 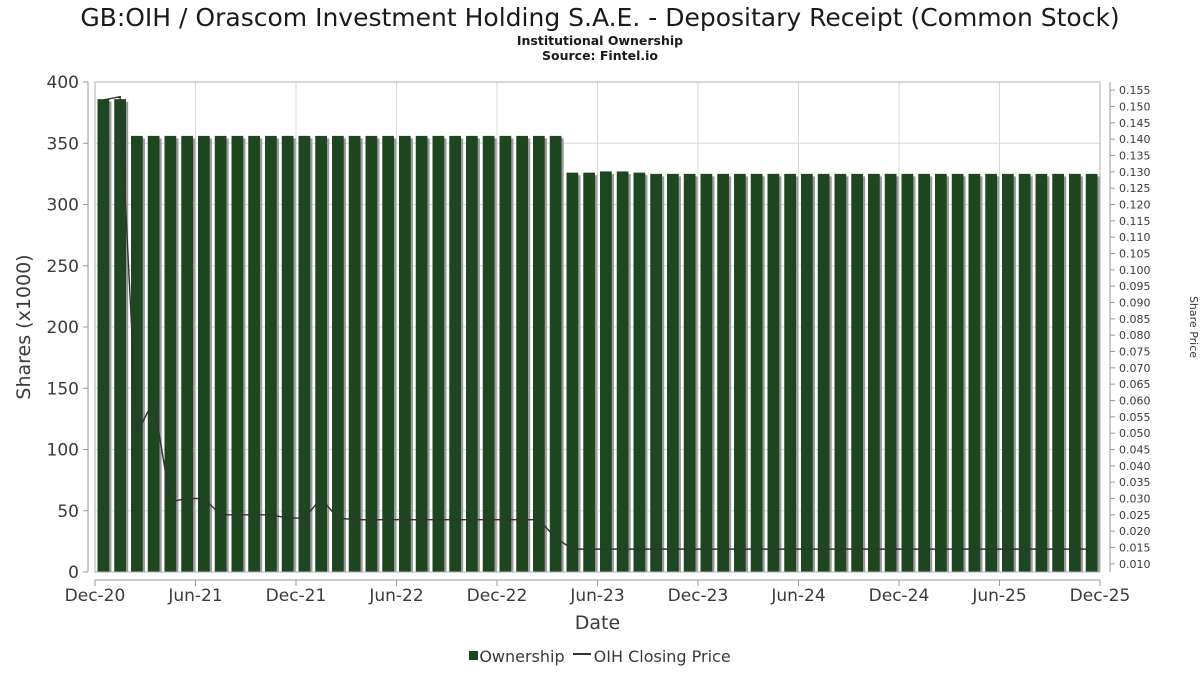 I want to click on legend-label-price: OIH Closing Price, so click(x=662, y=656).